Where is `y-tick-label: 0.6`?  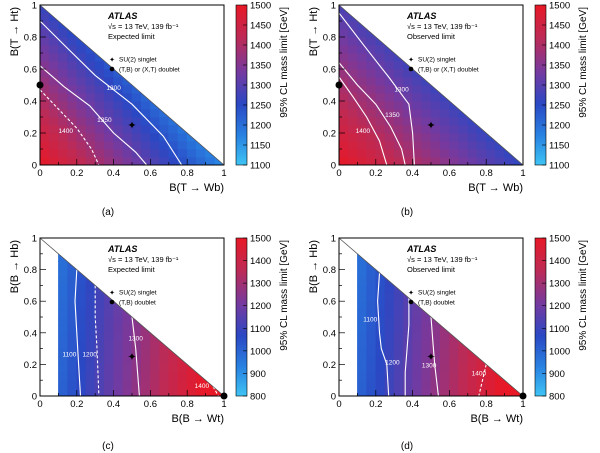
y-tick-label: 0.6 is located at coordinates (329, 302).